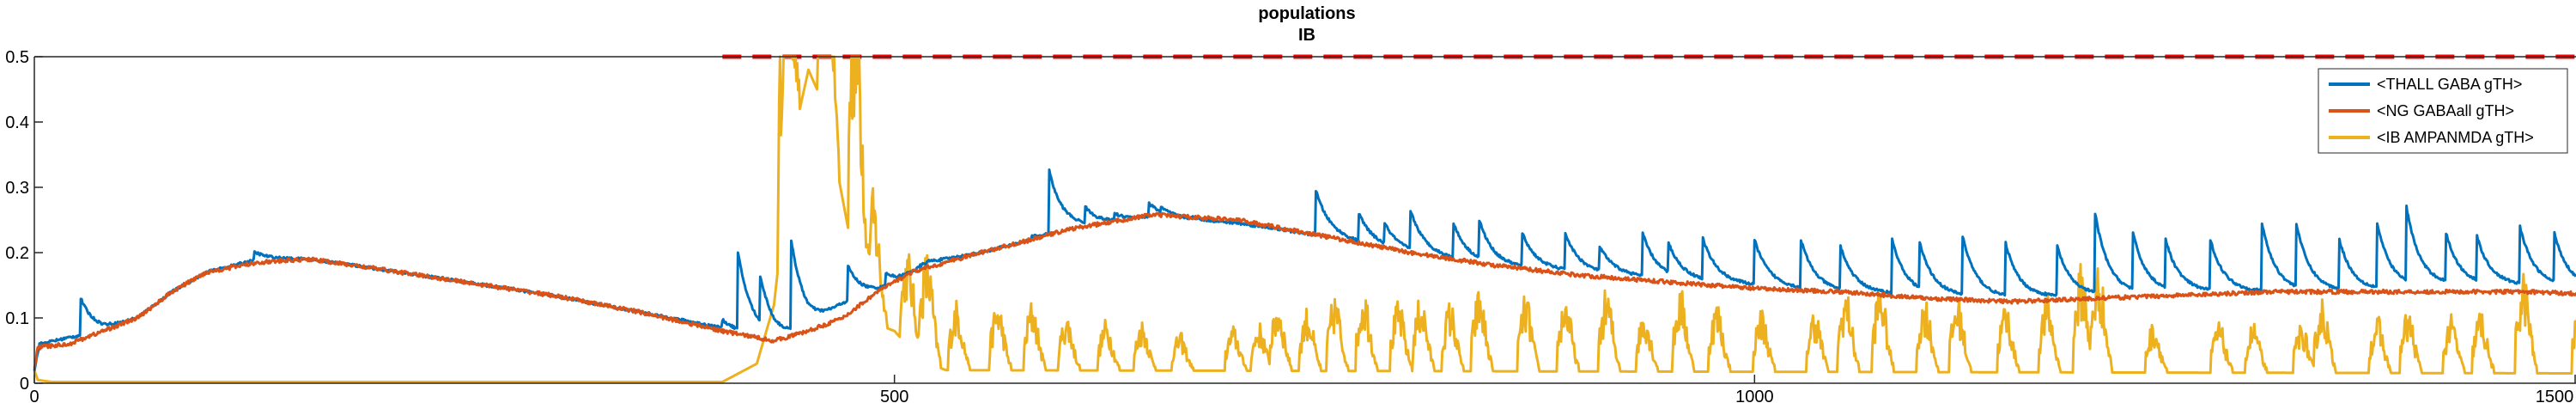  What do you see at coordinates (1306, 13) in the screenshot?
I see `title-line-1: populations` at bounding box center [1306, 13].